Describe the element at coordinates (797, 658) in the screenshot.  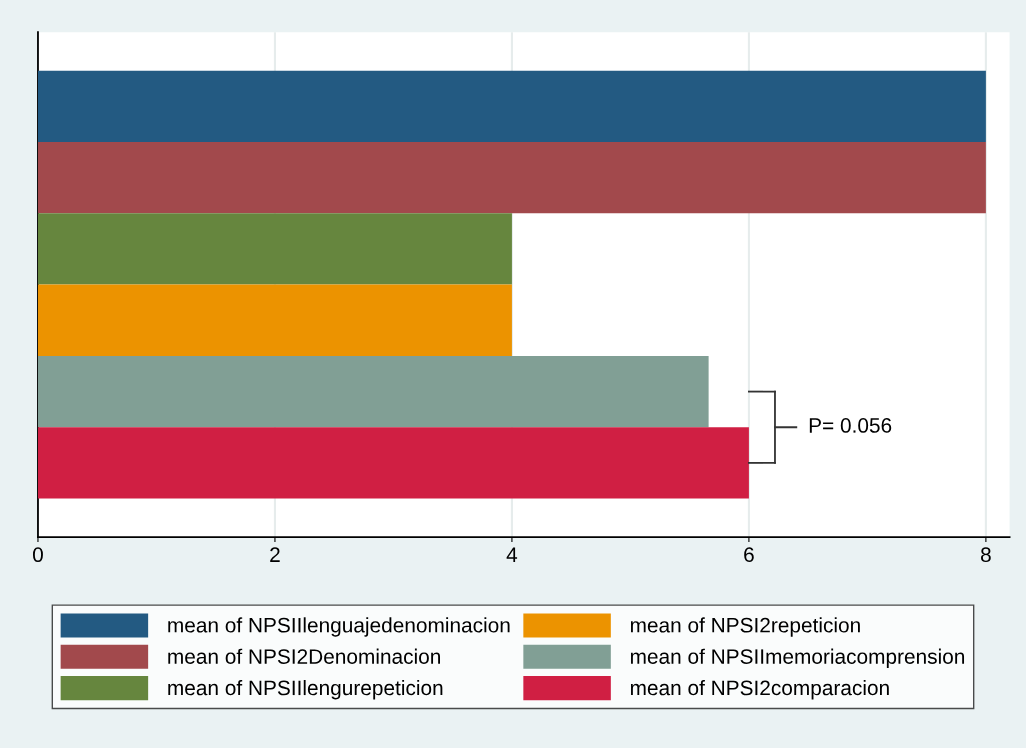
I see `legend-label: mean of NPSIImemoriacomprension` at that location.